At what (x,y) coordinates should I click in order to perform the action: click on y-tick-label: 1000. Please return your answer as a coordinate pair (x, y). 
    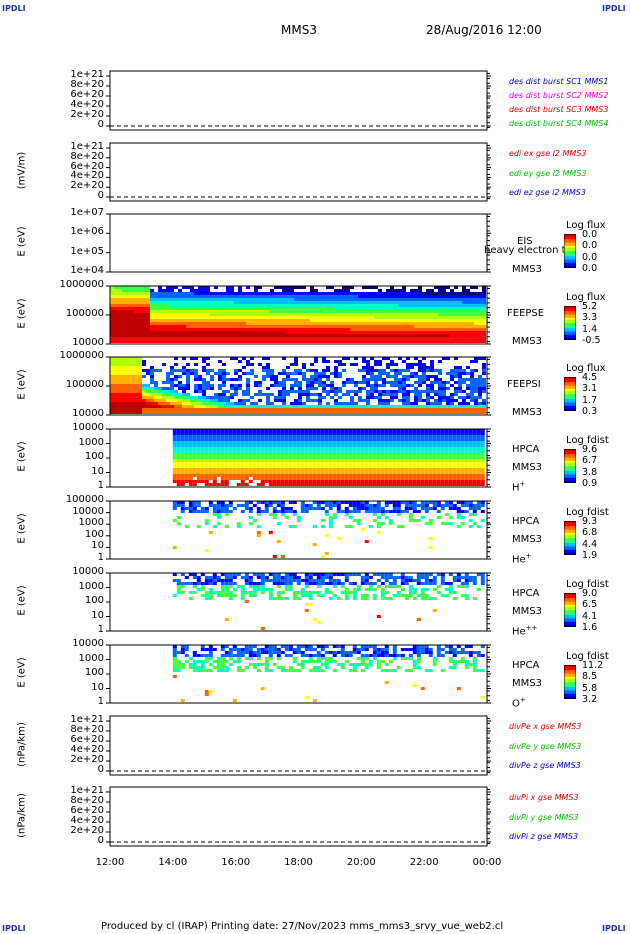
    Looking at the image, I should click on (91, 523).